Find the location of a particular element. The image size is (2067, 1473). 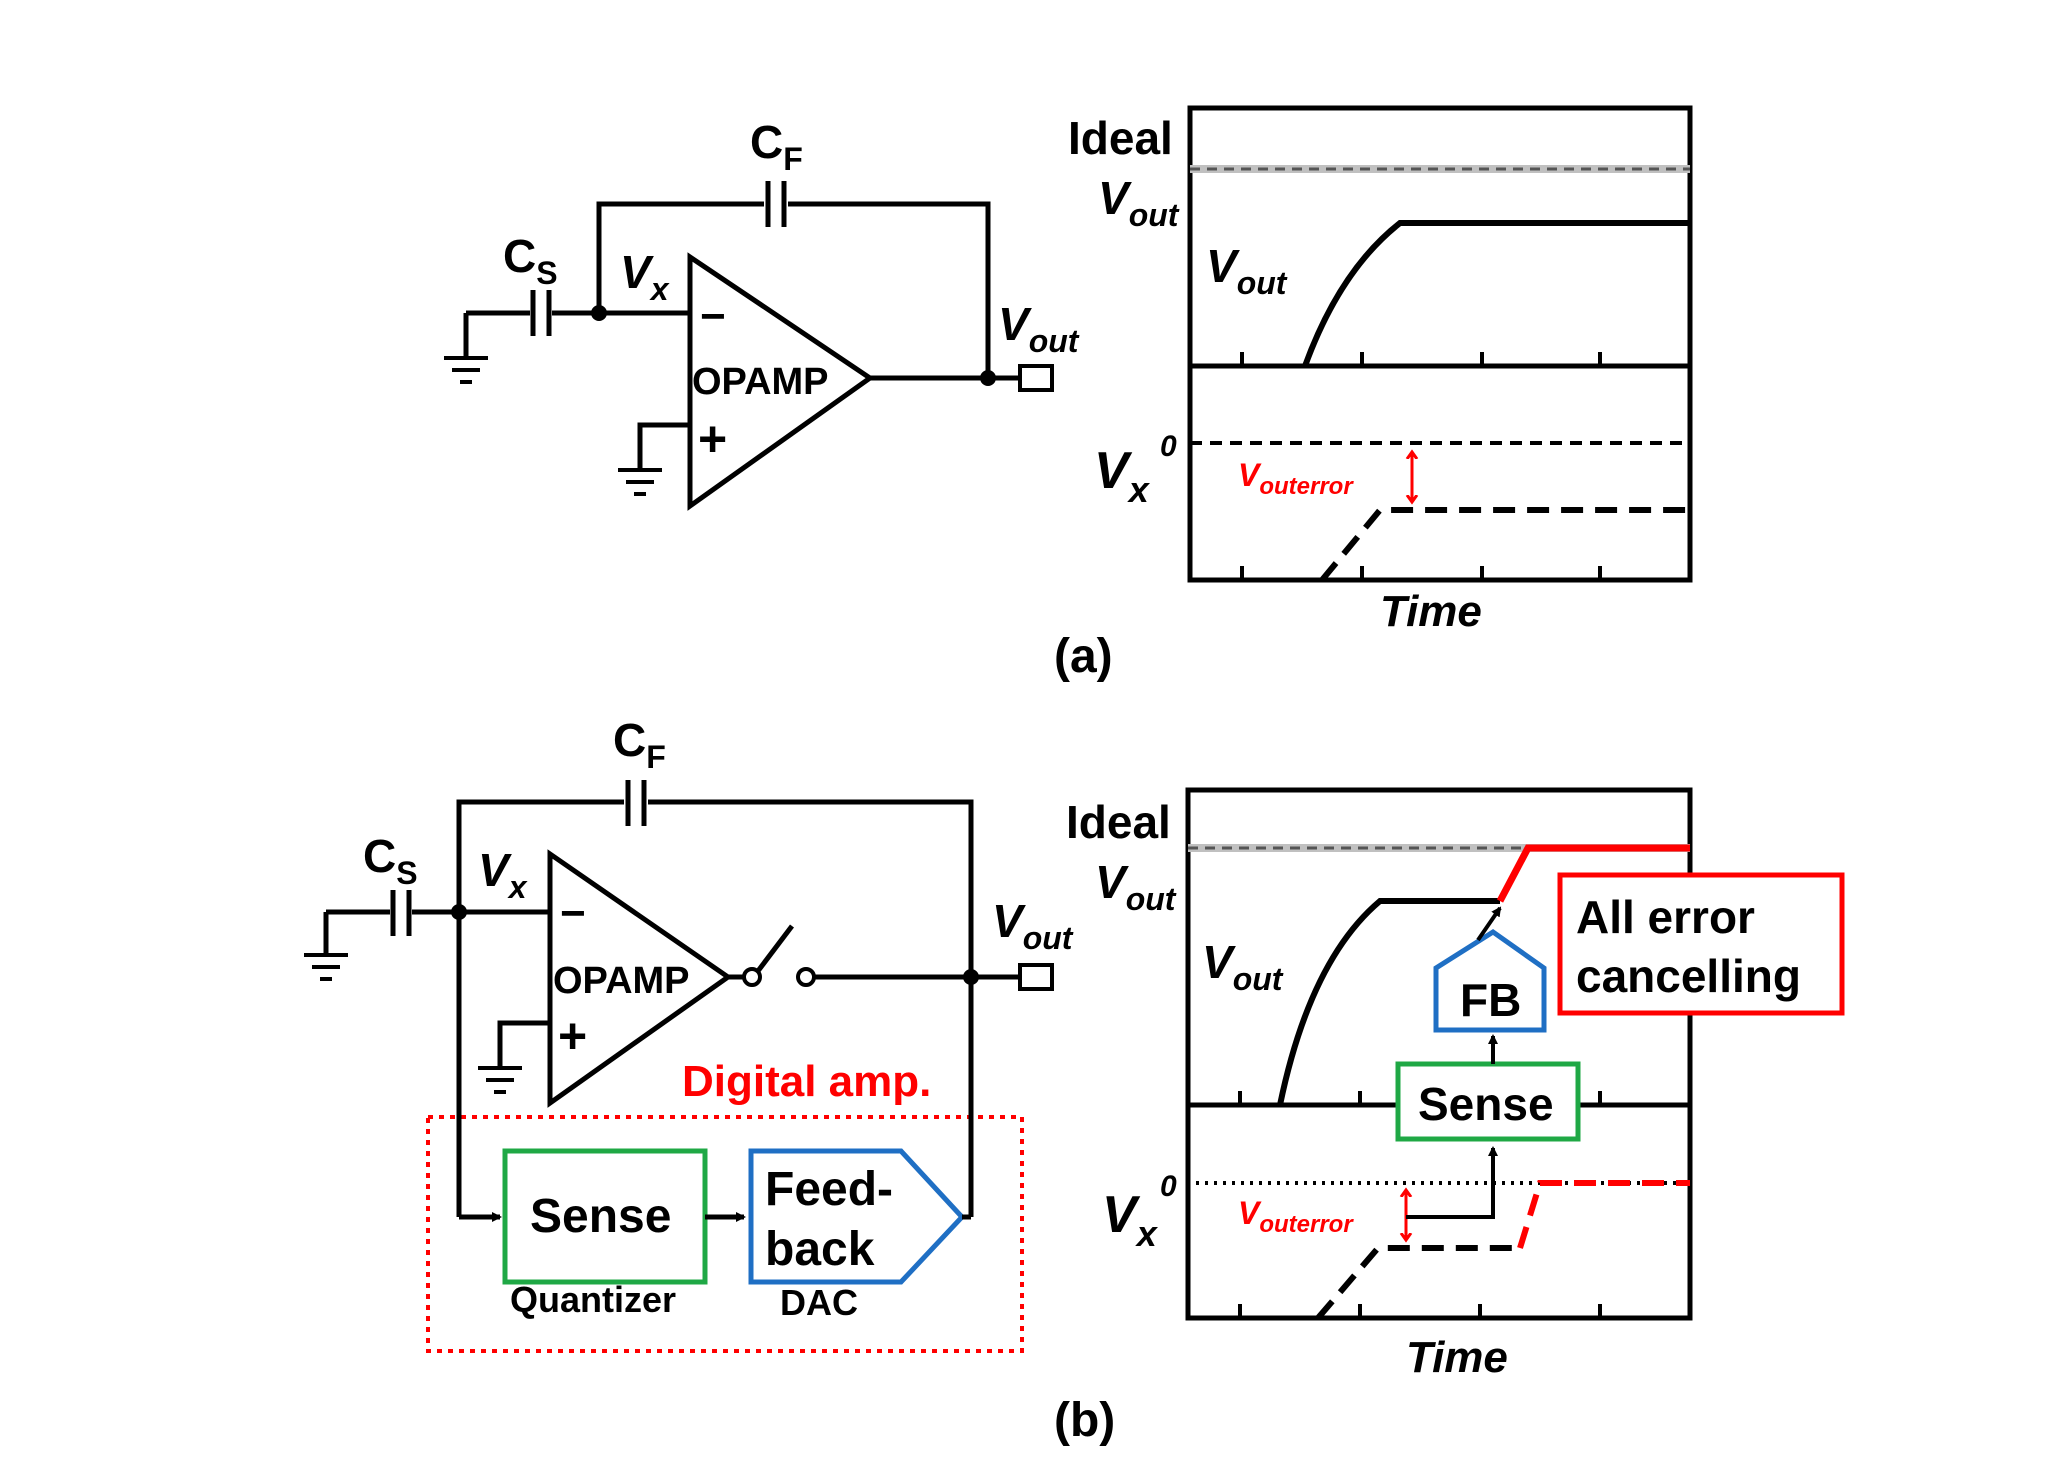

plot-a: Ideal Vout Vout Vx 0 Vouterror Time is located at coordinates (1380, 370).